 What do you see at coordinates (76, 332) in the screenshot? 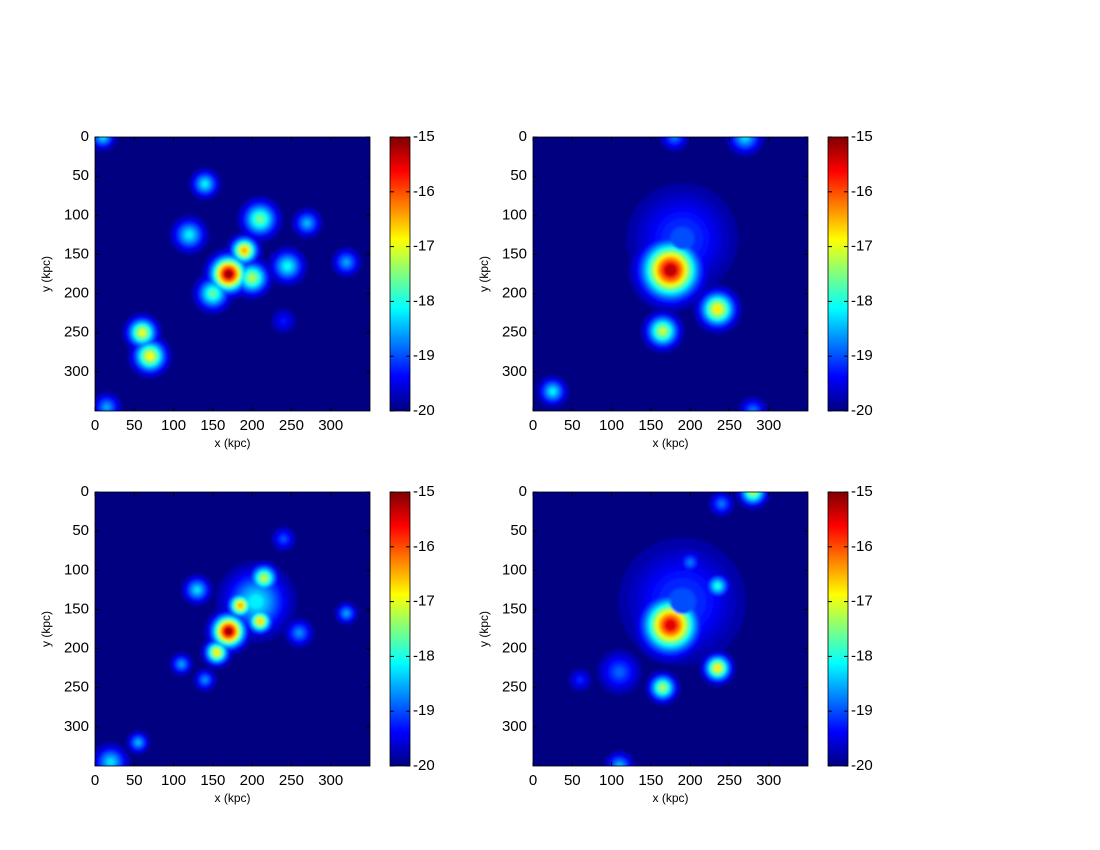
I see `y-tick-label: 250` at bounding box center [76, 332].